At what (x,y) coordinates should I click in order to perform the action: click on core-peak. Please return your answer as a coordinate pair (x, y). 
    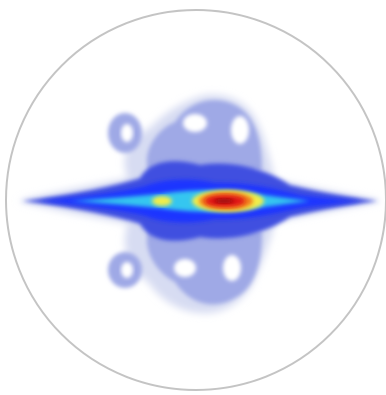
    Looking at the image, I should click on (224, 201).